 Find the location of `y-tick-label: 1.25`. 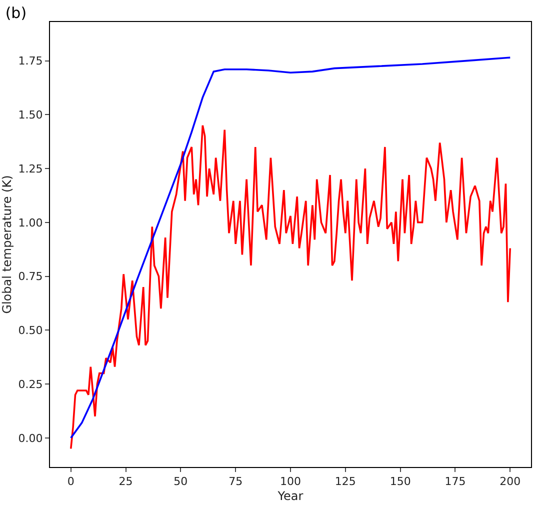

y-tick-label: 1.25 is located at coordinates (30, 169).